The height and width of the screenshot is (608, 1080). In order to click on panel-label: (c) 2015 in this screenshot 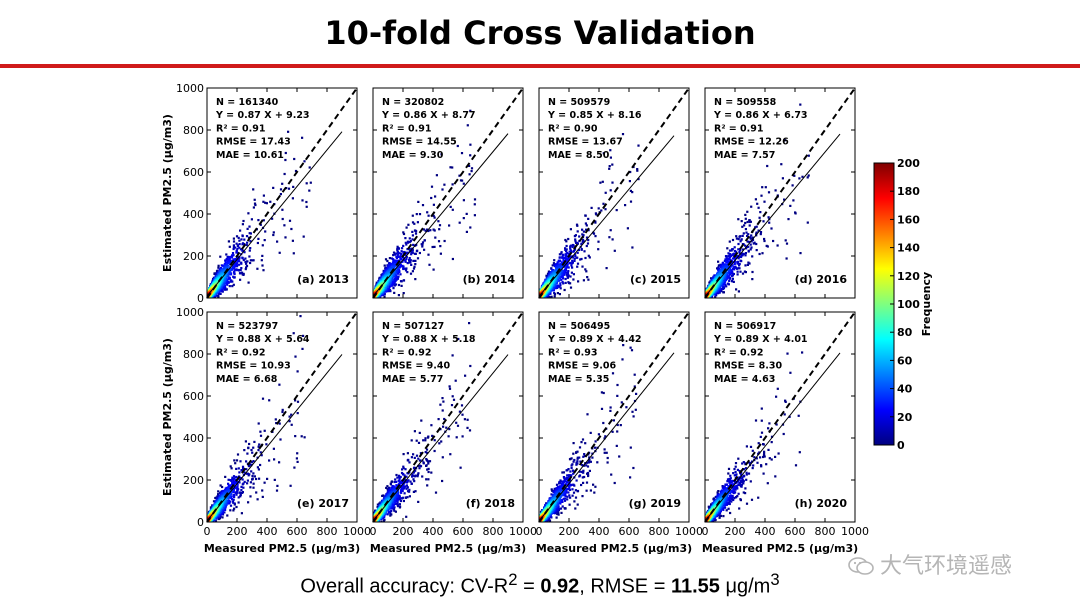, I will do `click(655, 279)`.